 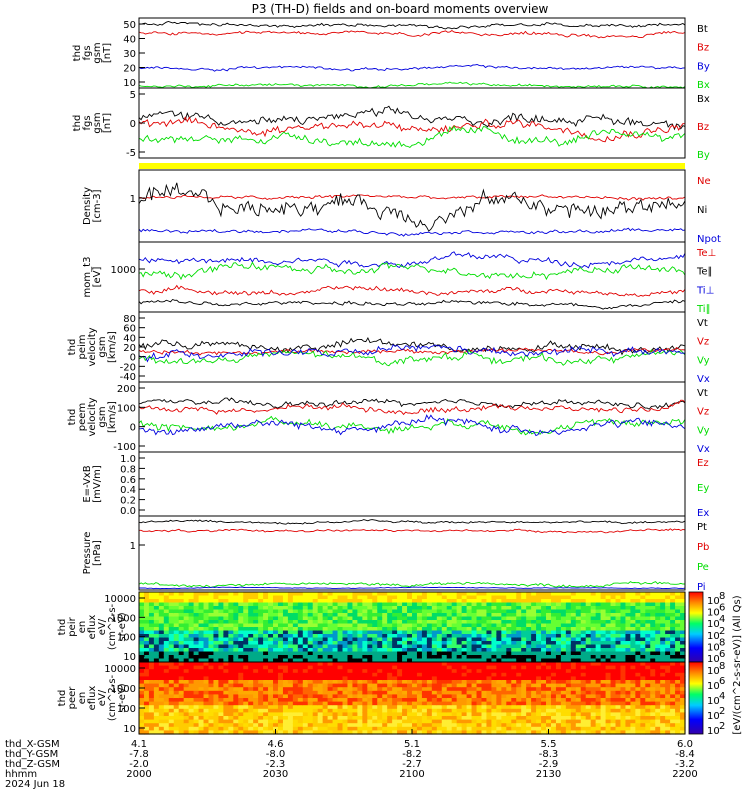 What do you see at coordinates (92, 627) in the screenshot?
I see `y-axis-label: eflux` at bounding box center [92, 627].